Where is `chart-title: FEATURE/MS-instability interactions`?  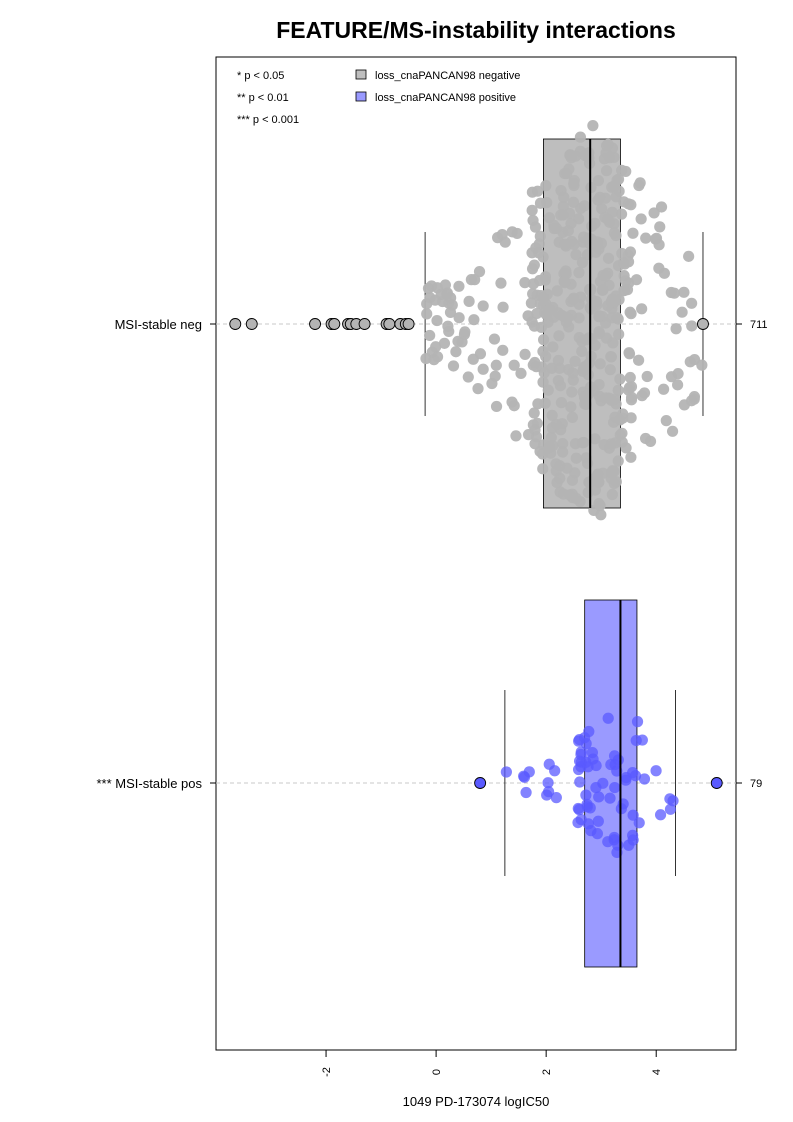
chart-title: FEATURE/MS-instability interactions is located at coordinates (476, 30).